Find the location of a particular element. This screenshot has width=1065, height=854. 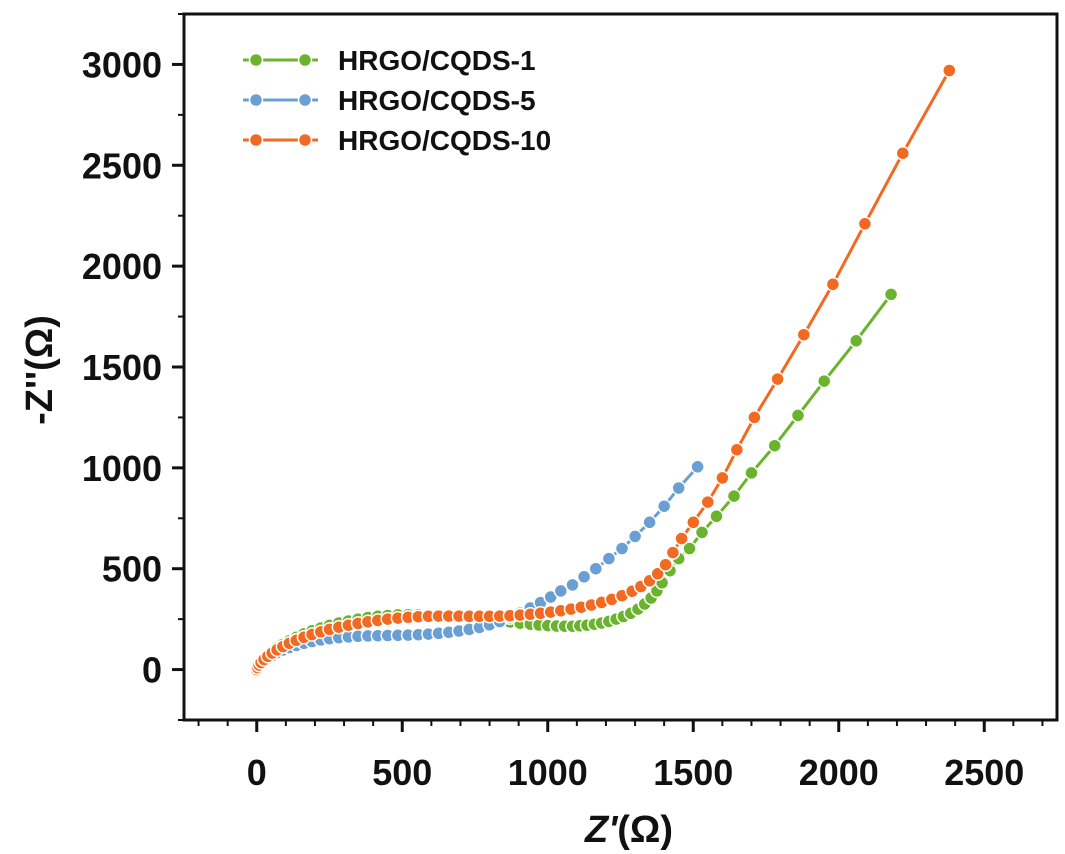

y-axis-ticks: 0 500 1000 1500 2000 2500 3000 is located at coordinates (133, 367).